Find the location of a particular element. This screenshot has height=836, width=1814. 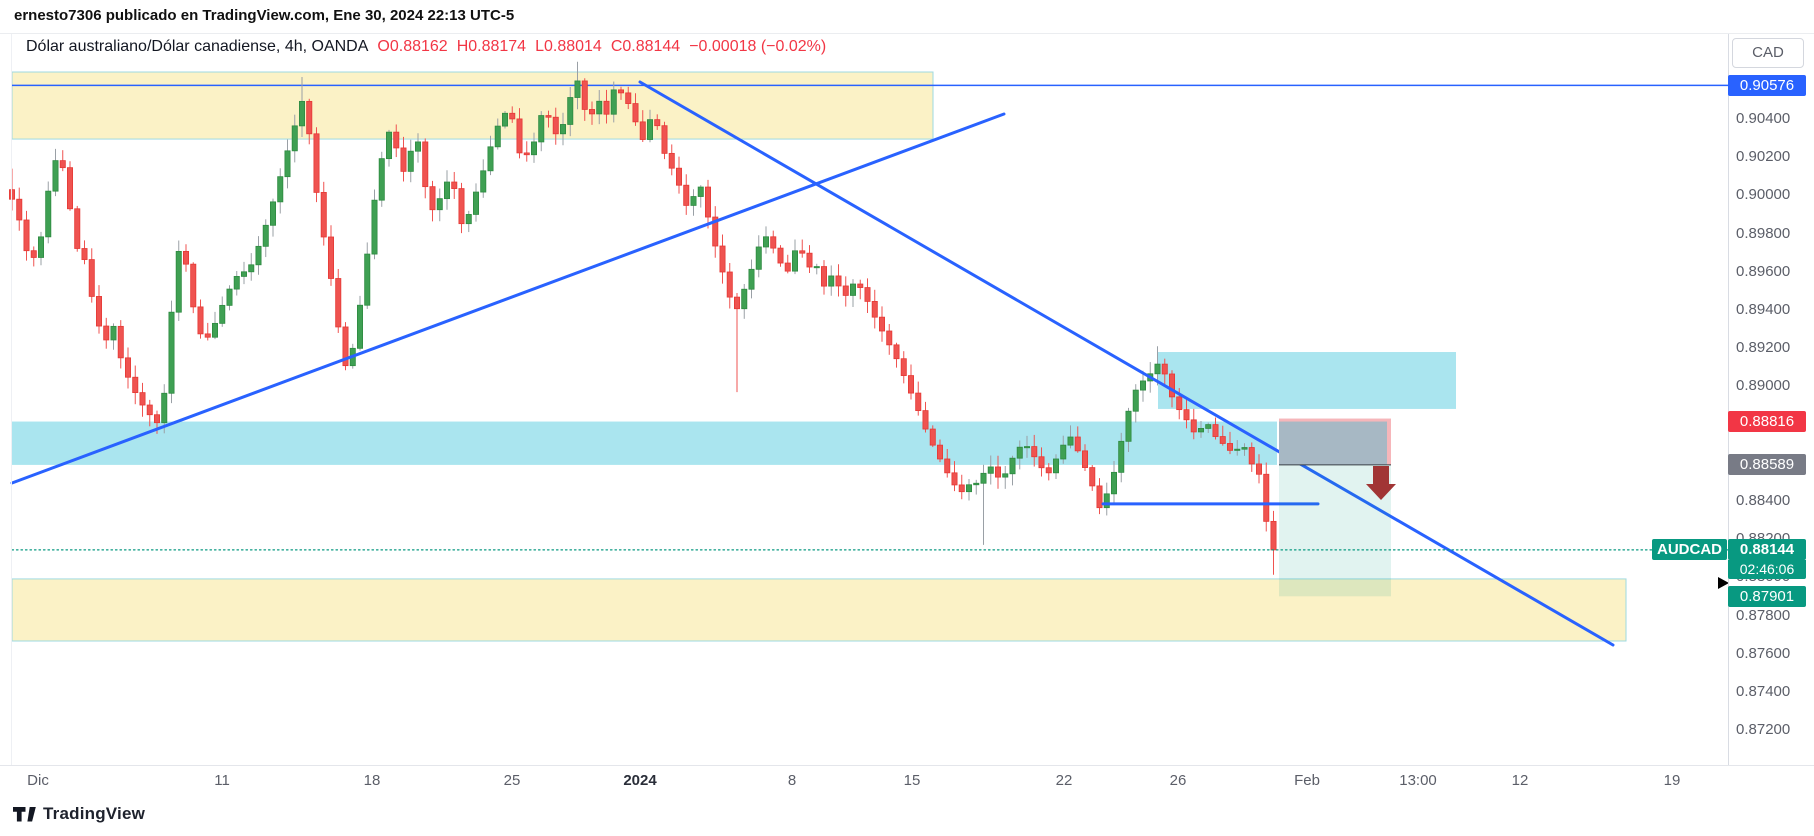

ohlc-close: C0.88144 is located at coordinates (645, 46).